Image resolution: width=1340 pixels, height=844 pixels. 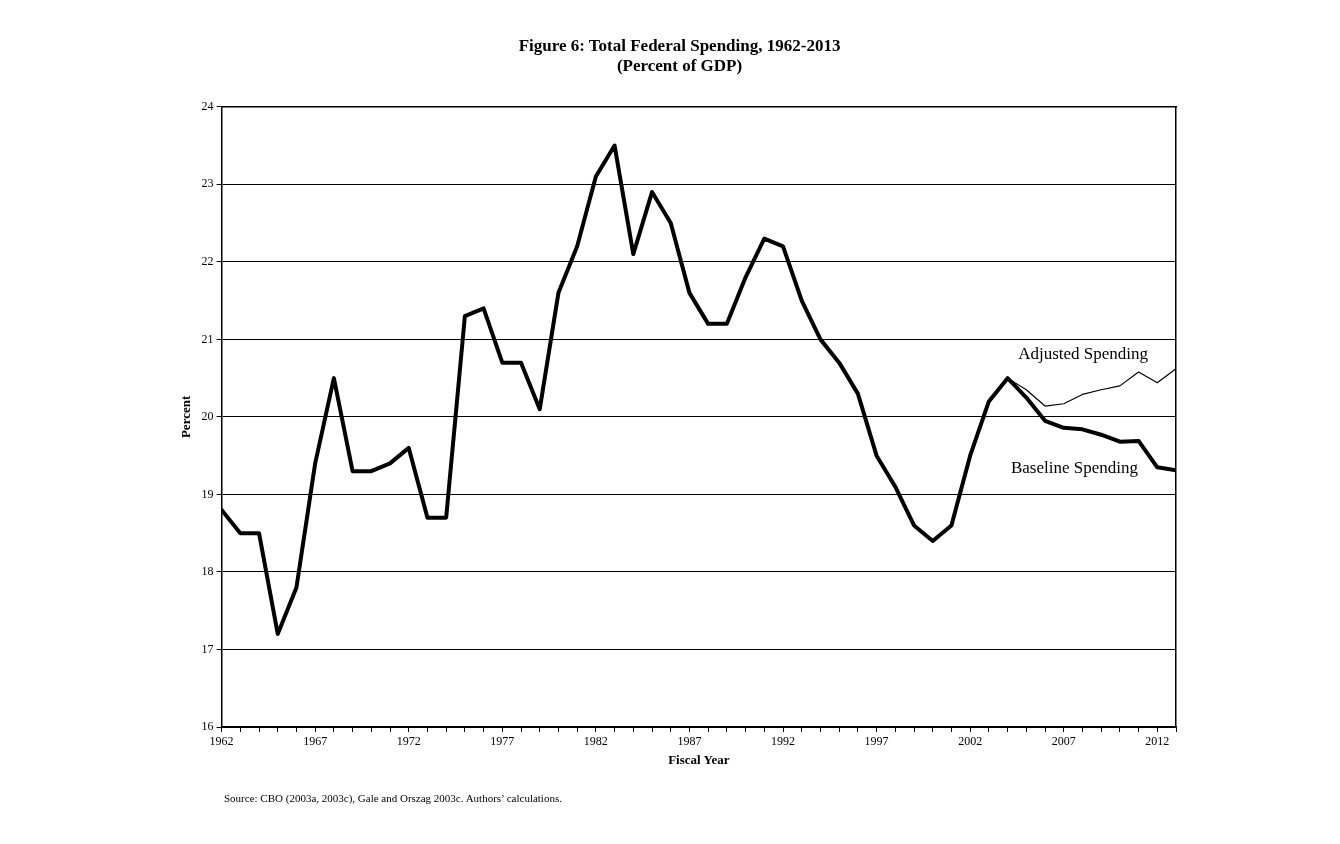 What do you see at coordinates (207, 726) in the screenshot?
I see `y-tick-label: 16` at bounding box center [207, 726].